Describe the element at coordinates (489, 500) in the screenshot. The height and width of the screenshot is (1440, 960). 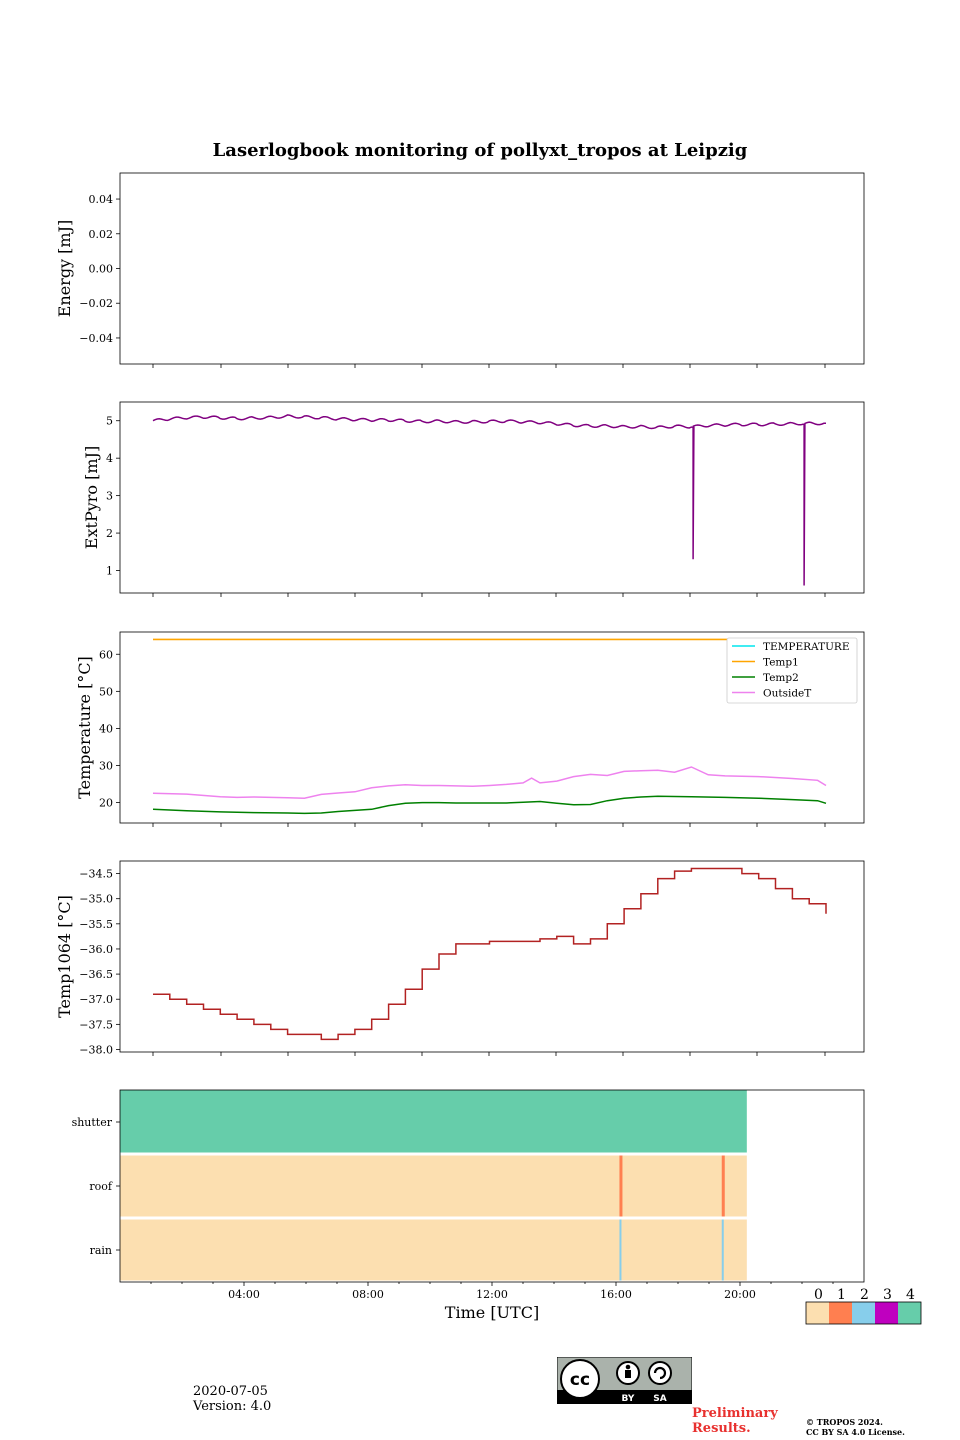
I see `series-line-extpyro` at that location.